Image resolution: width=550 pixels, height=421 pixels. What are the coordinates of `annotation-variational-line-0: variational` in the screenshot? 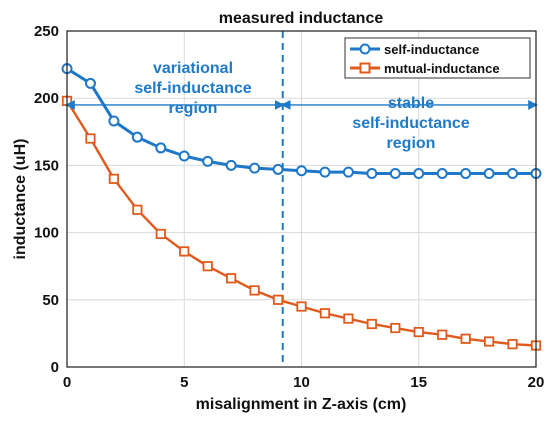 It's located at (193, 68).